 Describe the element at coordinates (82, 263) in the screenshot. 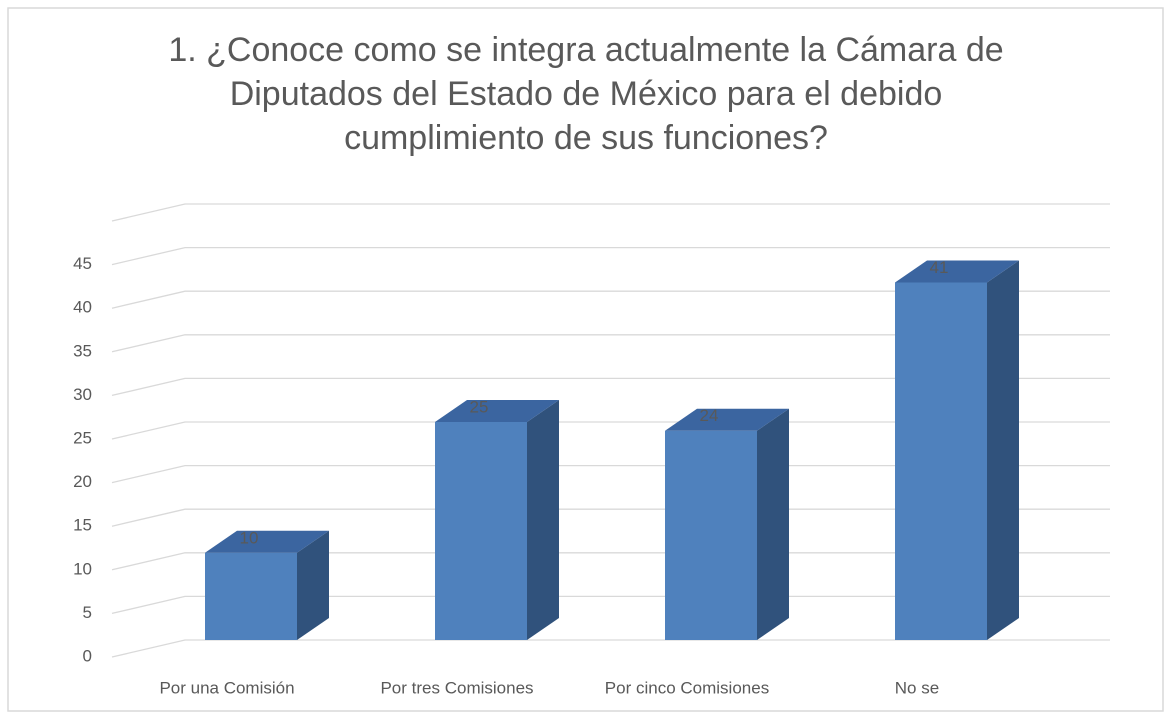

I see `y-tick-label: 45` at that location.